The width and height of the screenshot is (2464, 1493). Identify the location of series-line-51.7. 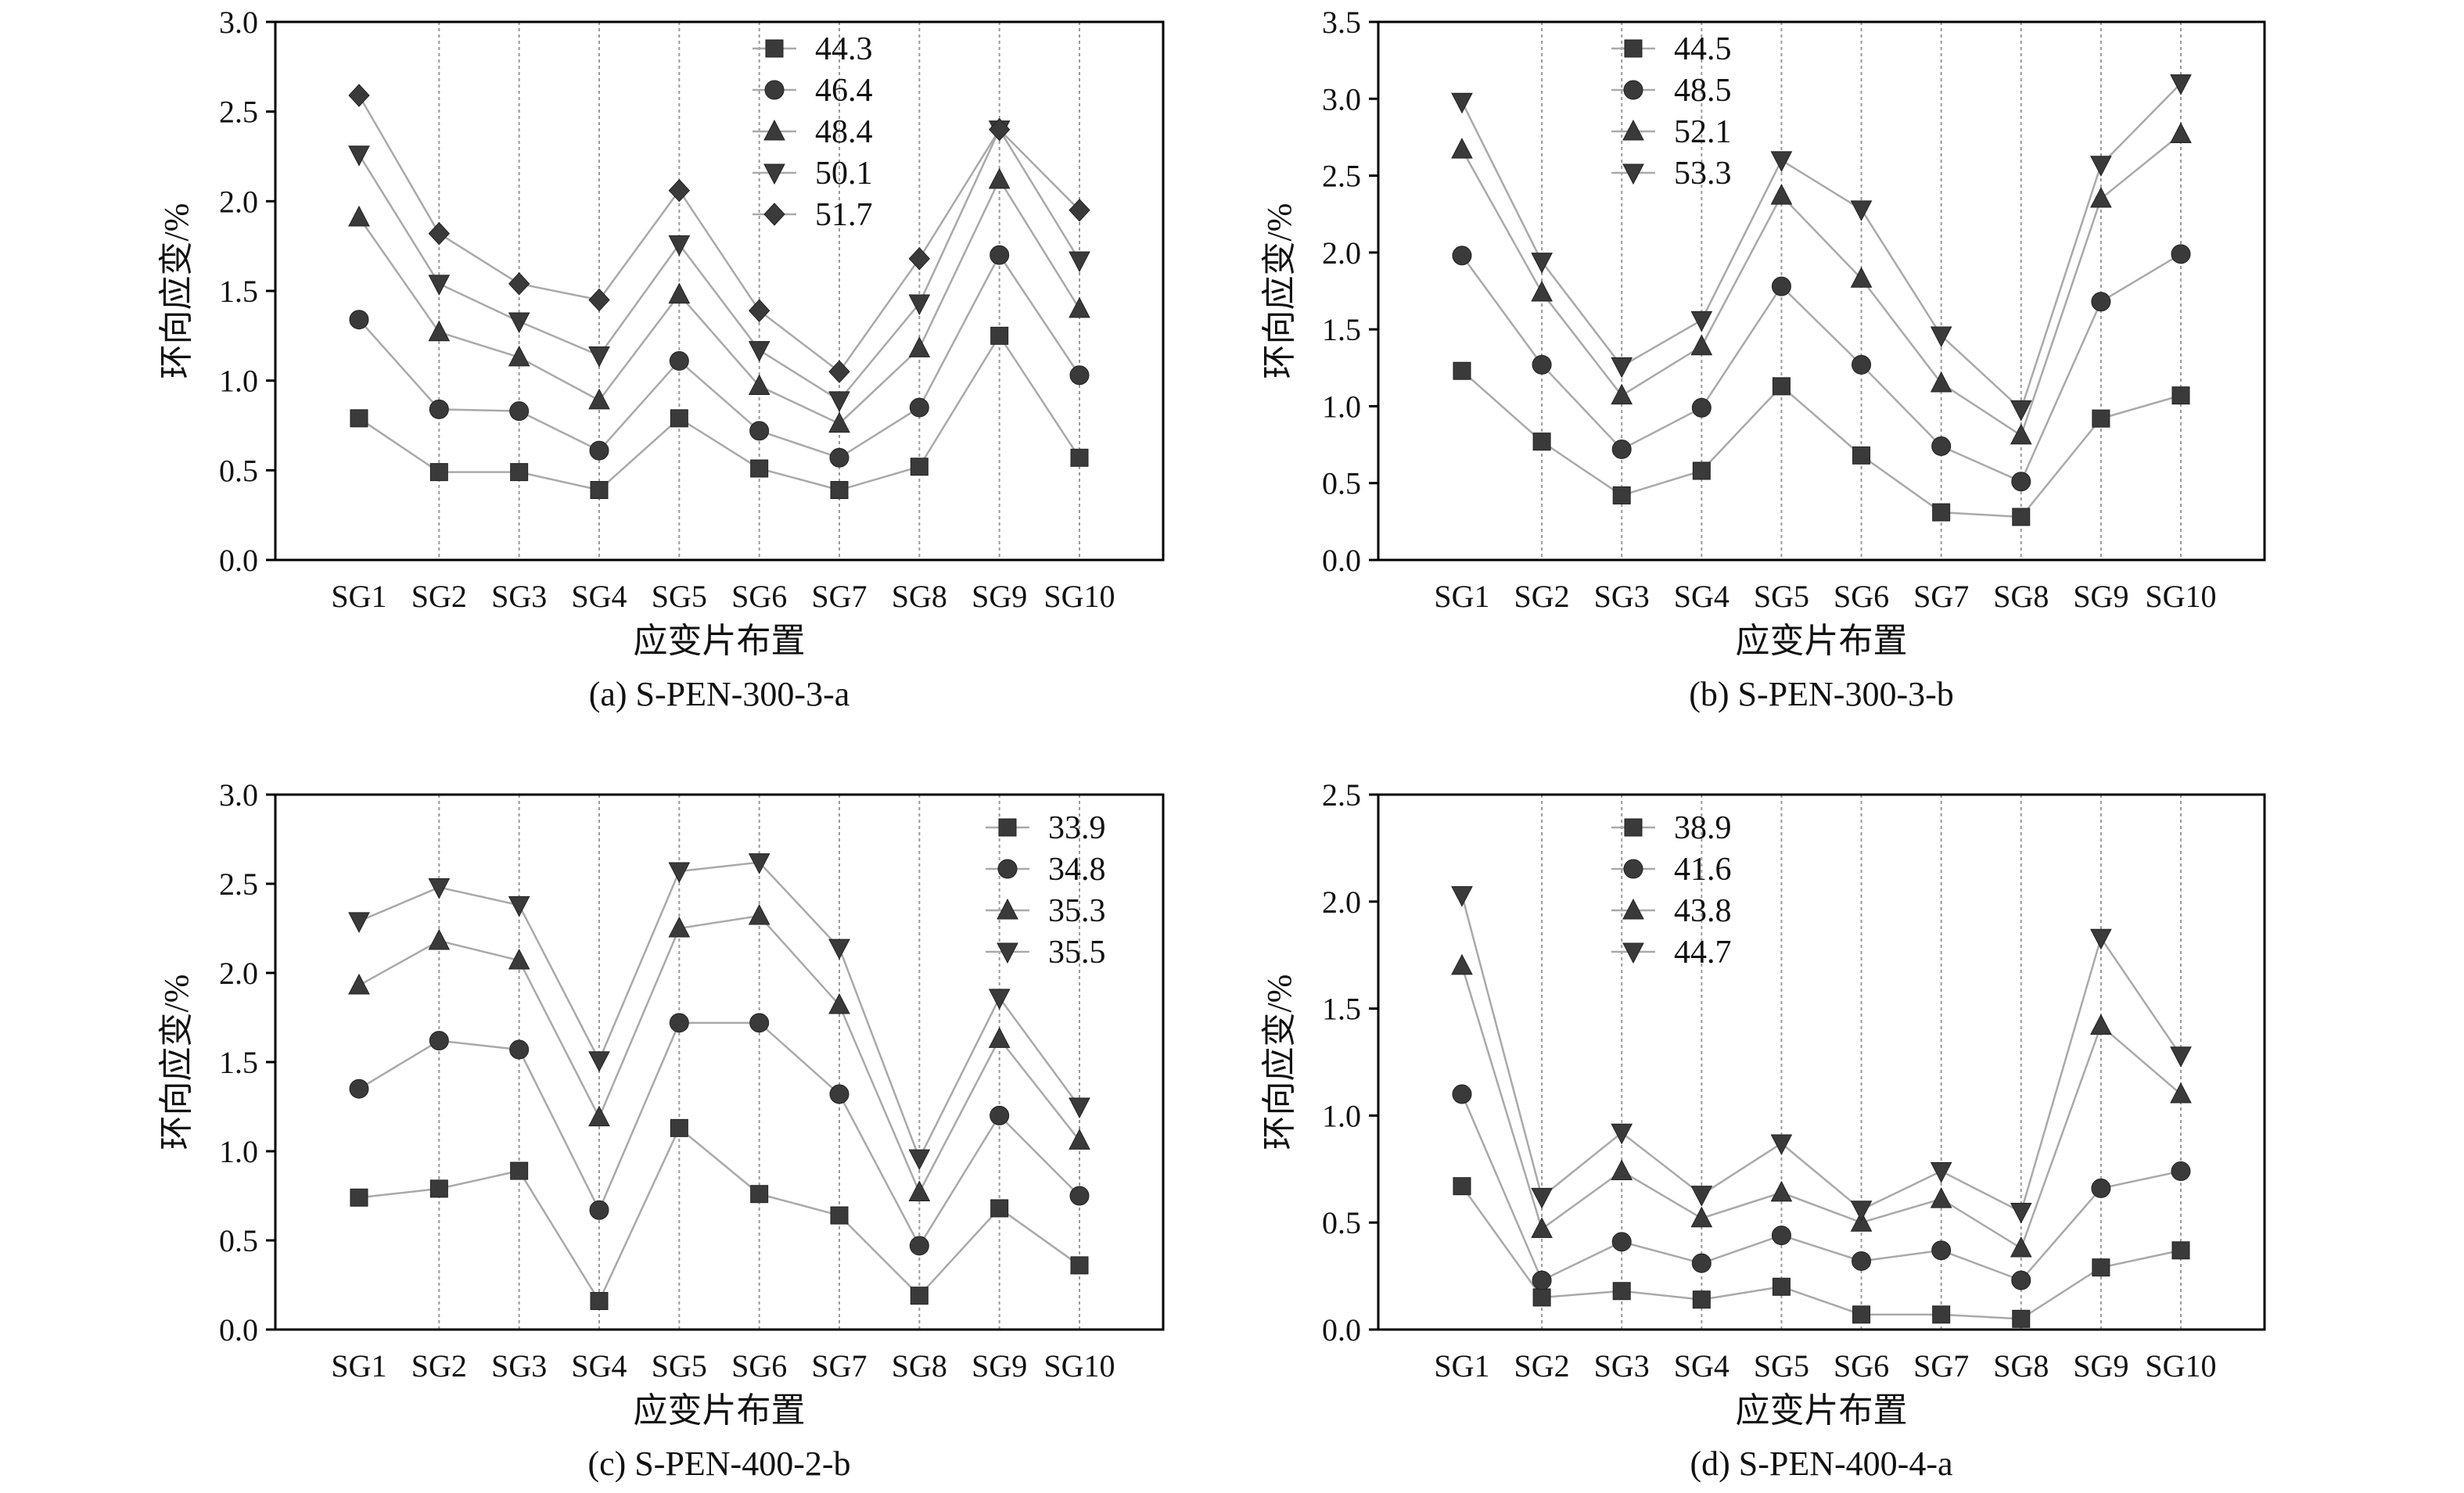
(718, 234).